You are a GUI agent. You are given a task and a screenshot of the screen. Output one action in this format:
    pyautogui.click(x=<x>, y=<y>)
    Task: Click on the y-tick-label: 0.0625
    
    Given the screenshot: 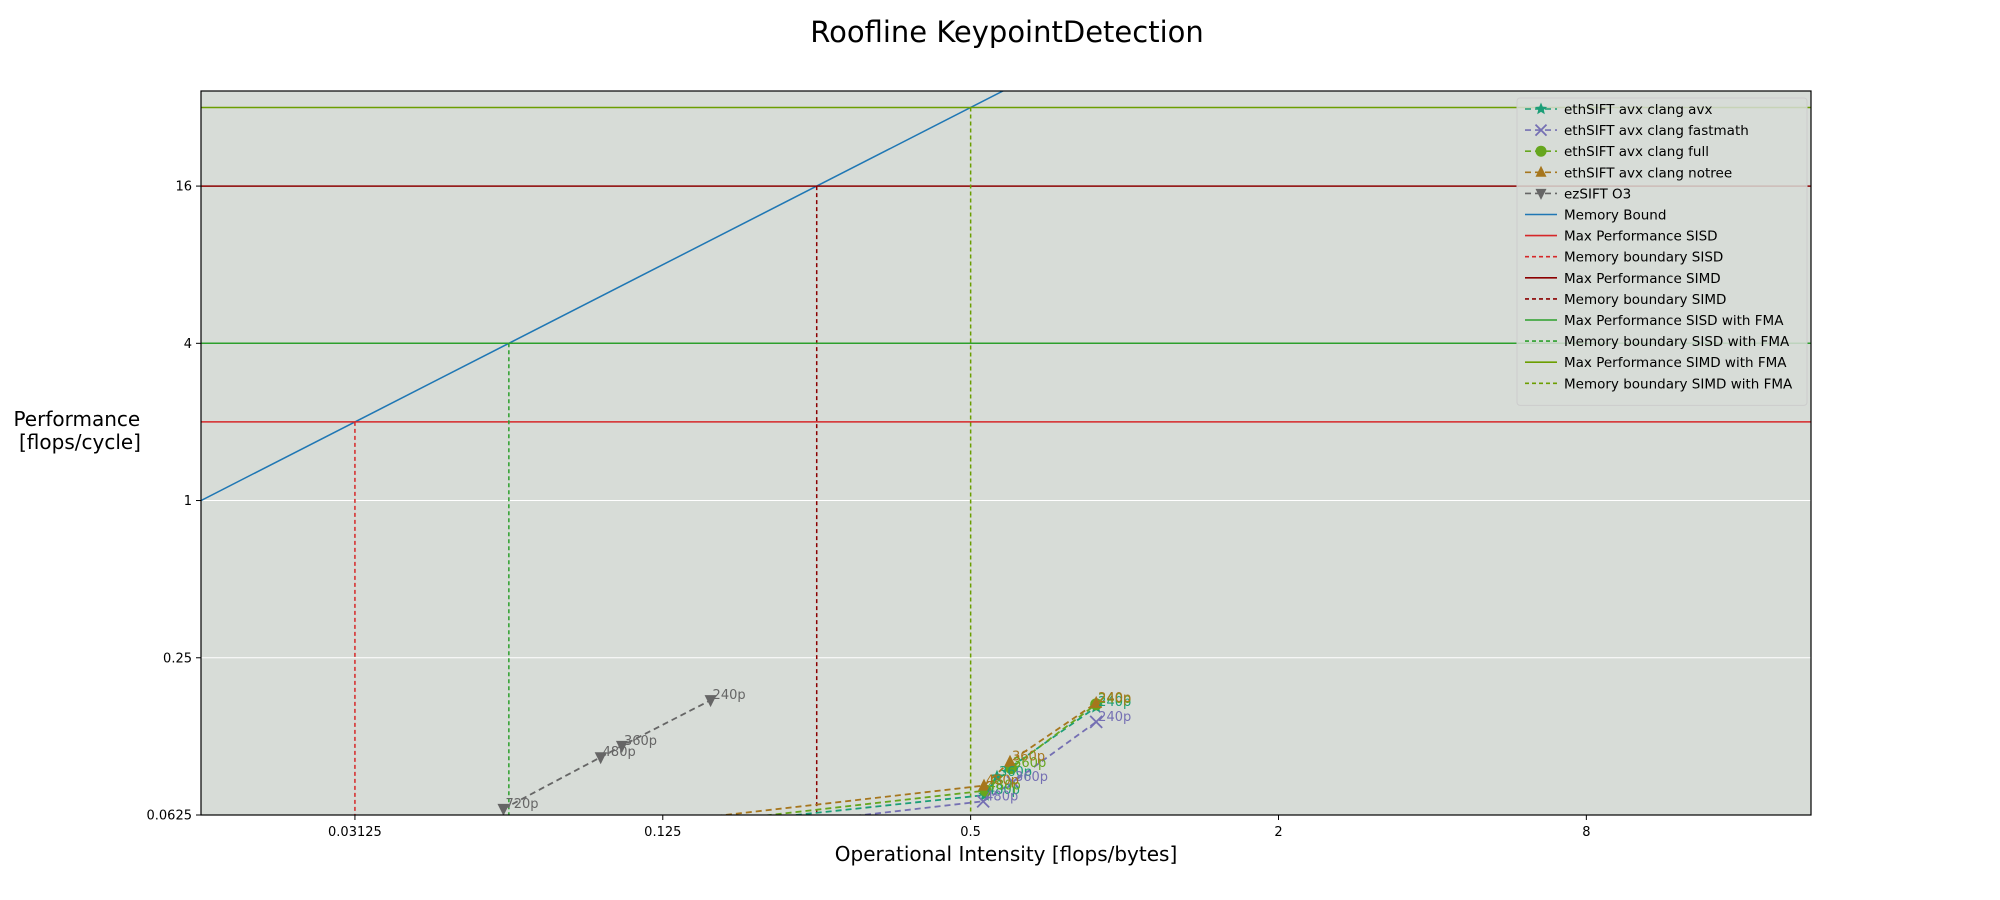 What is the action you would take?
    pyautogui.click(x=170, y=816)
    